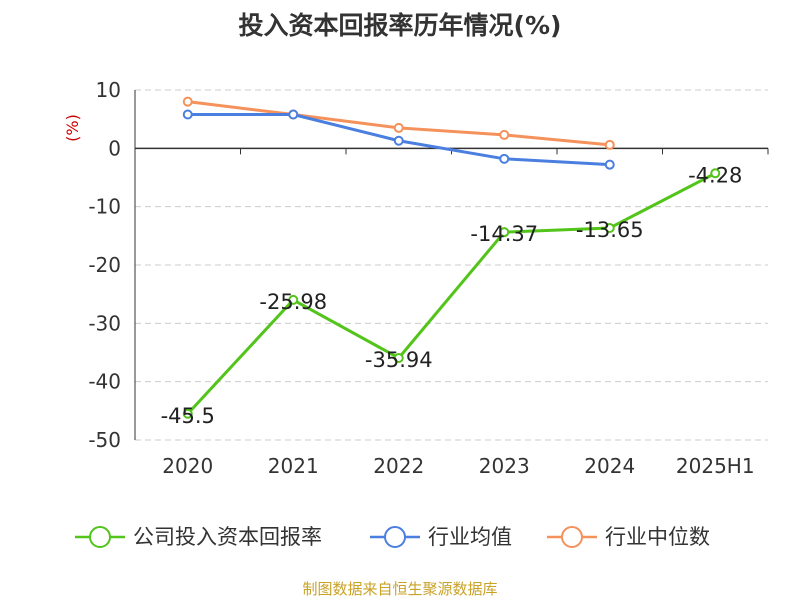 This screenshot has width=800, height=600. I want to click on data-label: -25.98, so click(293, 302).